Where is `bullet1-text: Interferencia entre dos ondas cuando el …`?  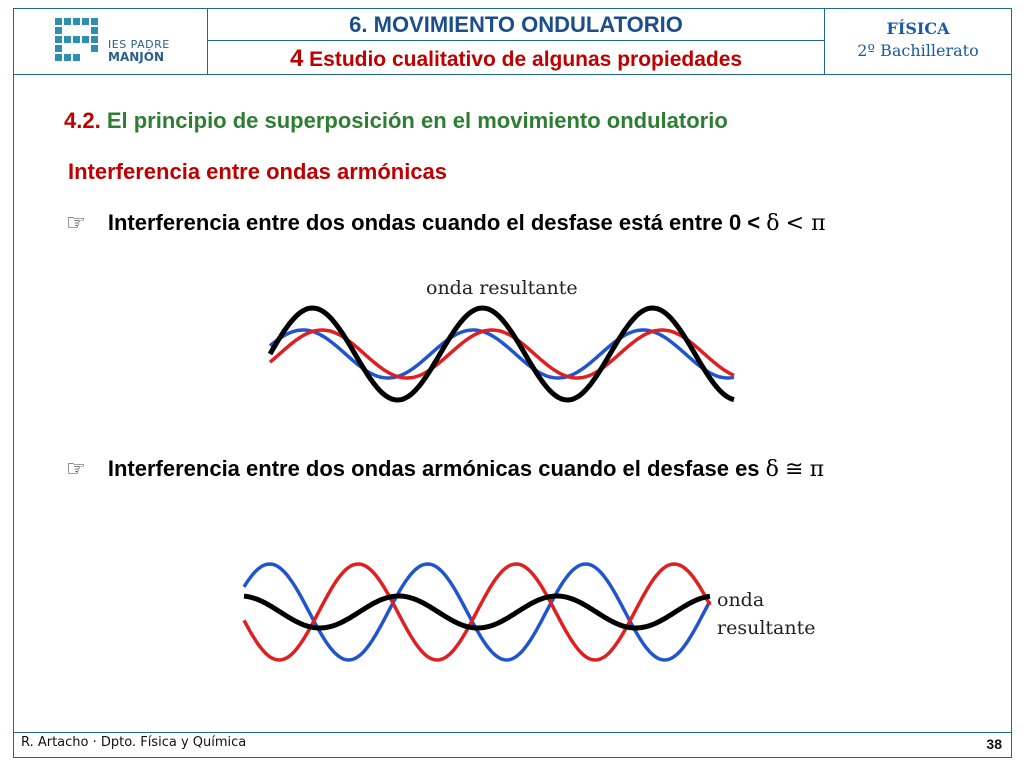 bullet1-text: Interferencia entre dos ondas cuando el … is located at coordinates (434, 222).